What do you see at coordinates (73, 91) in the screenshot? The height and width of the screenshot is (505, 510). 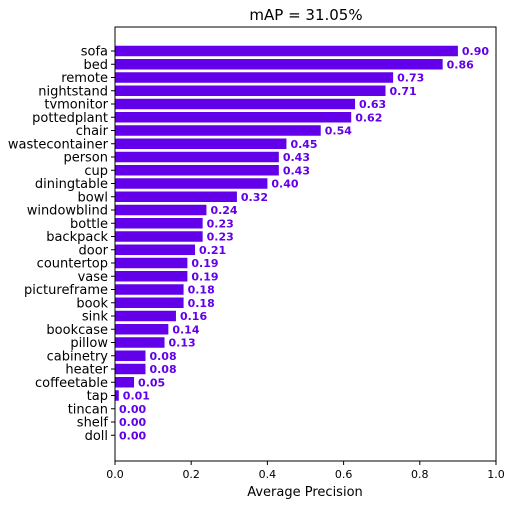 I see `category-label-nightstand: nightstand` at bounding box center [73, 91].